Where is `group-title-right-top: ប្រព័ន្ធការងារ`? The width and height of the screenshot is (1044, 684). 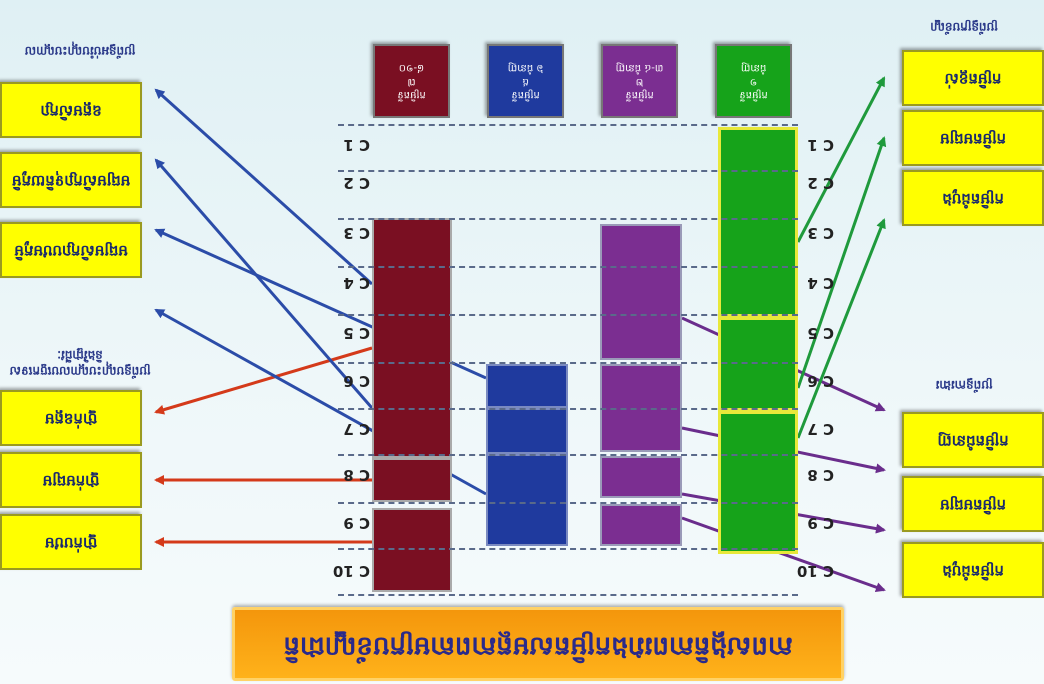 group-title-right-top: ប្រព័ន្ធការងារ is located at coordinates (964, 385).